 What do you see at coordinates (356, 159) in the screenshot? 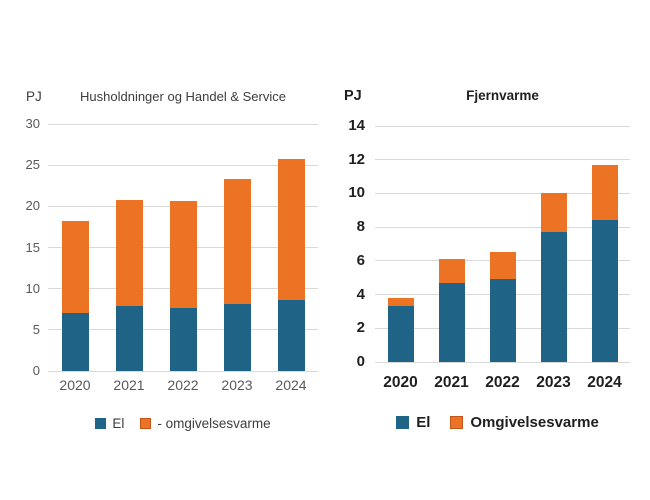
I see `y-axis-tick-label: 12` at bounding box center [356, 159].